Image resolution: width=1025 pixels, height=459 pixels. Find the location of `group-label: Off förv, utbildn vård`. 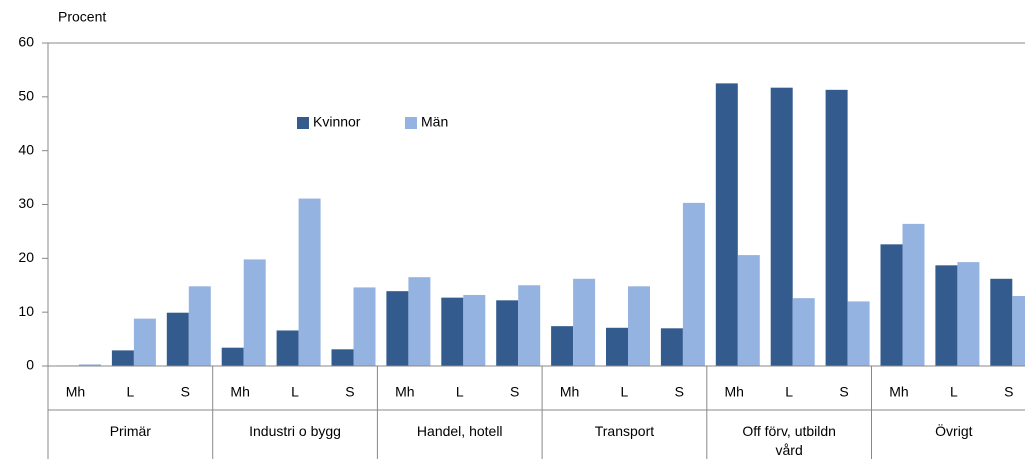

group-label: Off förv, utbildn vård is located at coordinates (789, 440).